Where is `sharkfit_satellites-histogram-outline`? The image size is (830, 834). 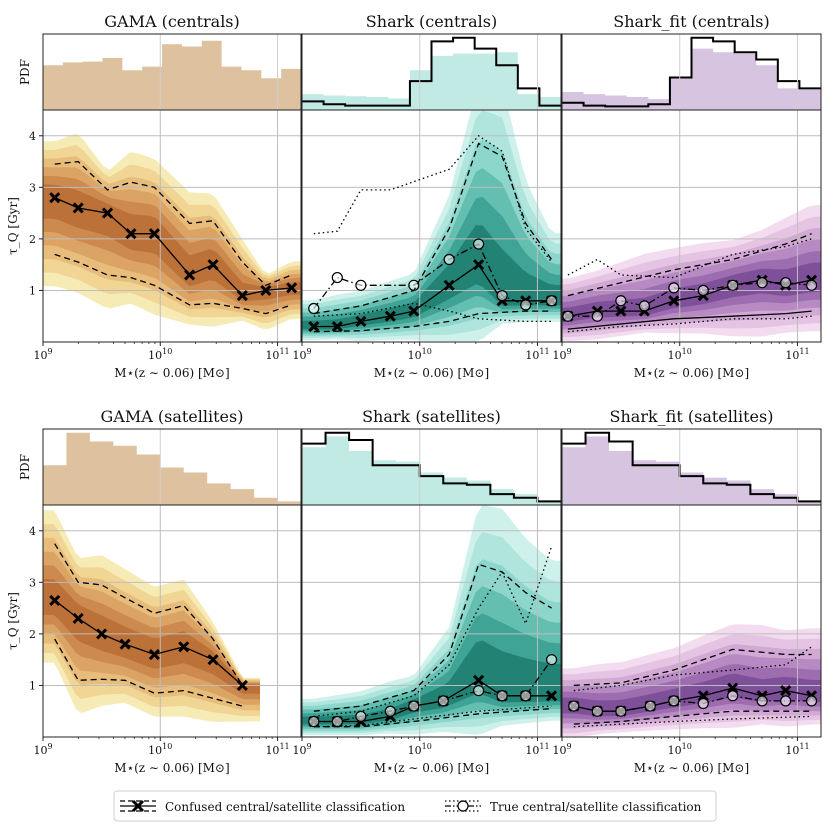 sharkfit_satellites-histogram-outline is located at coordinates (691, 467).